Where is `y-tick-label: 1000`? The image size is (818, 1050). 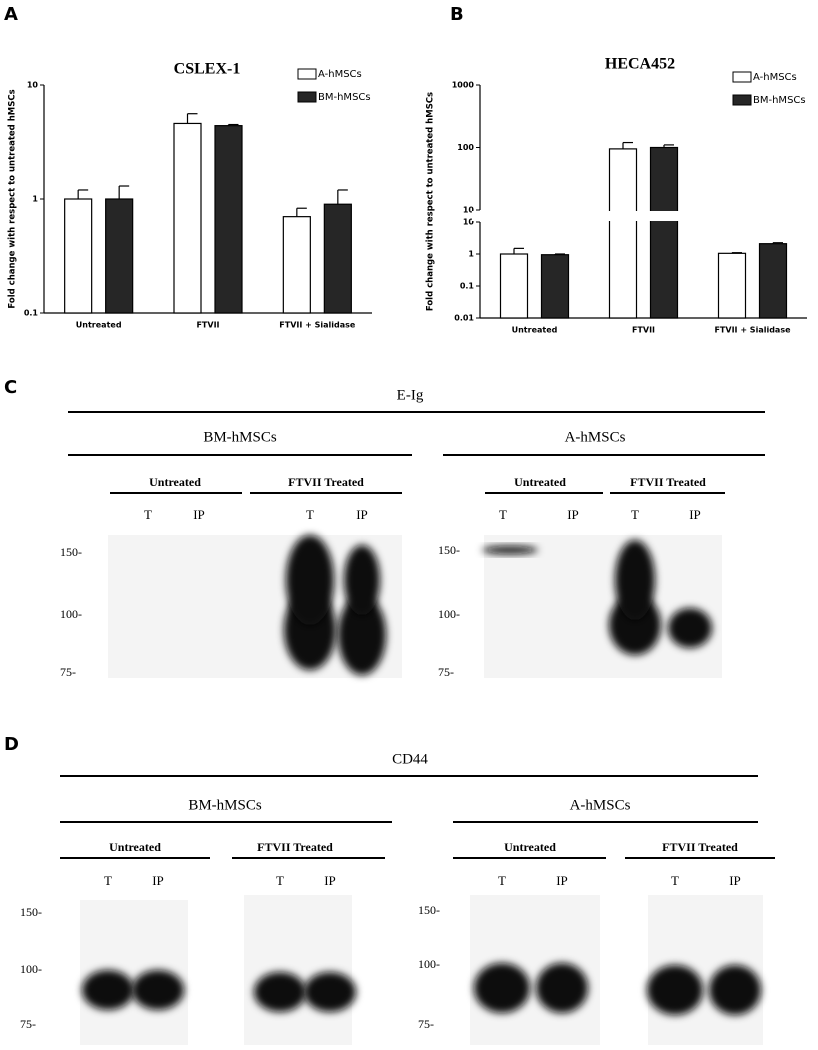 y-tick-label: 1000 is located at coordinates (463, 85).